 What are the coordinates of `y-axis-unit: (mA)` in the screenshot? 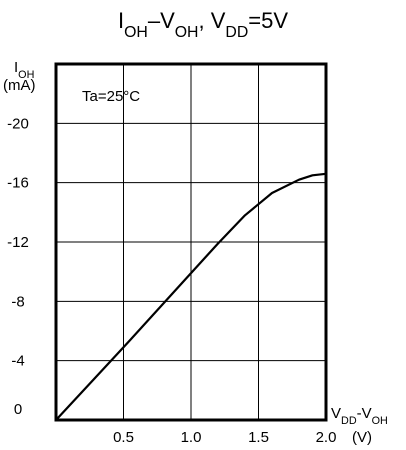 It's located at (19, 85).